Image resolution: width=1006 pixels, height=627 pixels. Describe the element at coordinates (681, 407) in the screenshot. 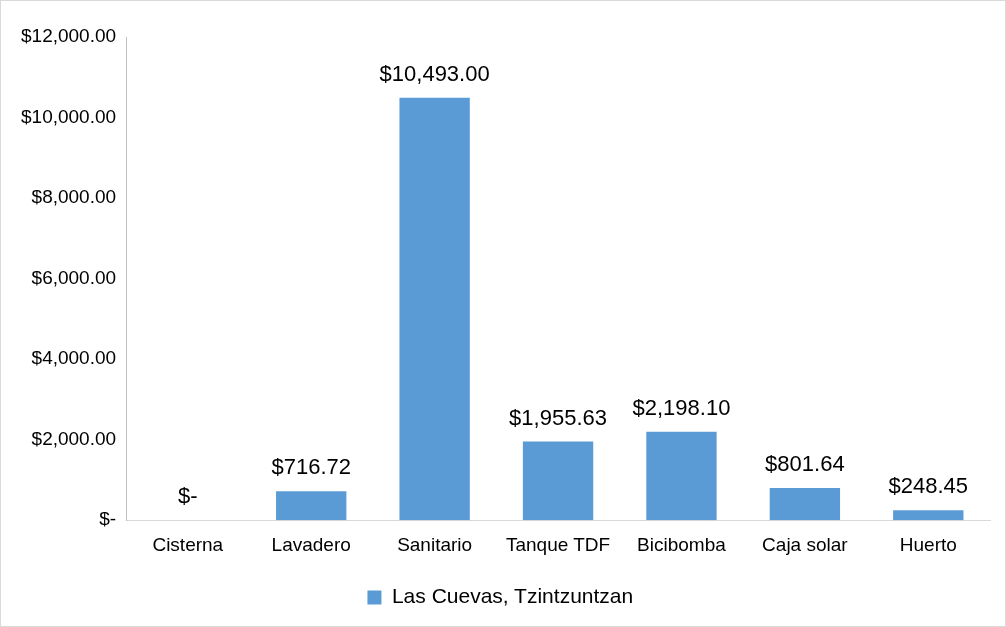

I see `data-label: $2,198.10` at that location.